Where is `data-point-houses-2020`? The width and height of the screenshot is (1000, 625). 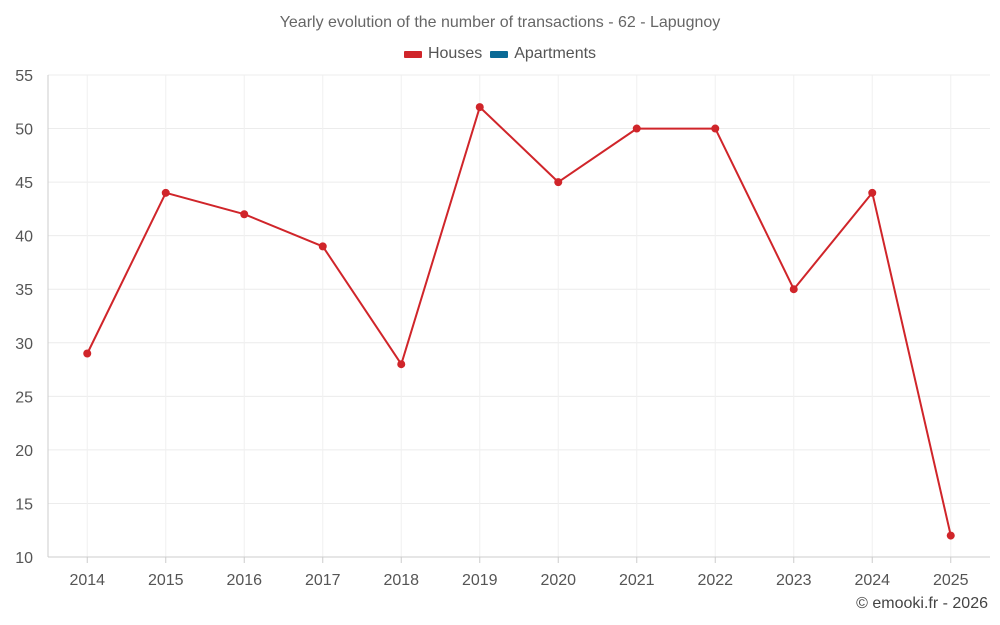
data-point-houses-2020 is located at coordinates (558, 182).